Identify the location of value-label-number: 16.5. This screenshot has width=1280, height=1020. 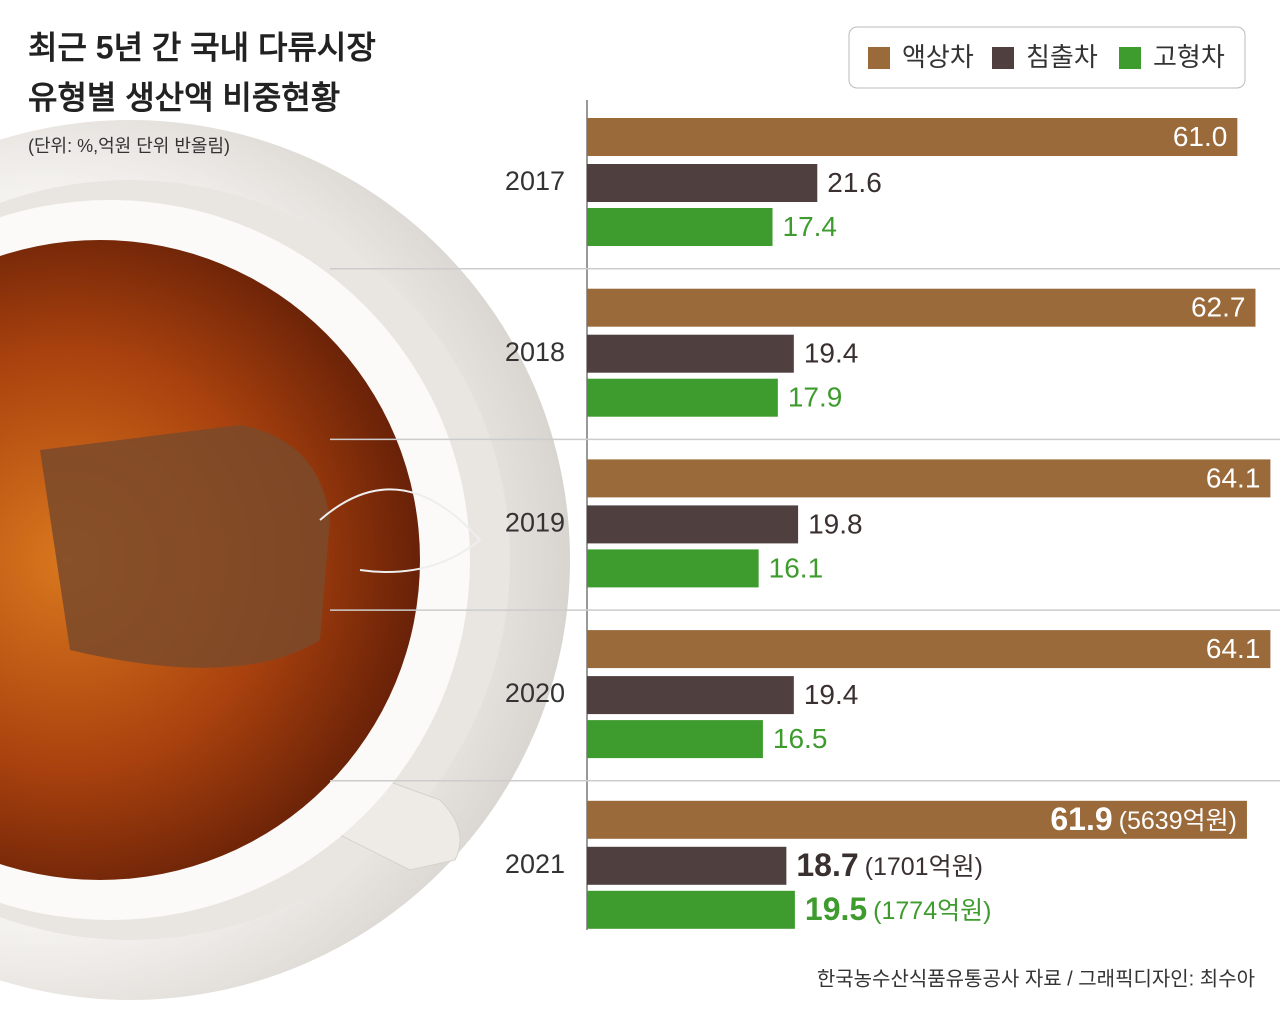
(800, 738).